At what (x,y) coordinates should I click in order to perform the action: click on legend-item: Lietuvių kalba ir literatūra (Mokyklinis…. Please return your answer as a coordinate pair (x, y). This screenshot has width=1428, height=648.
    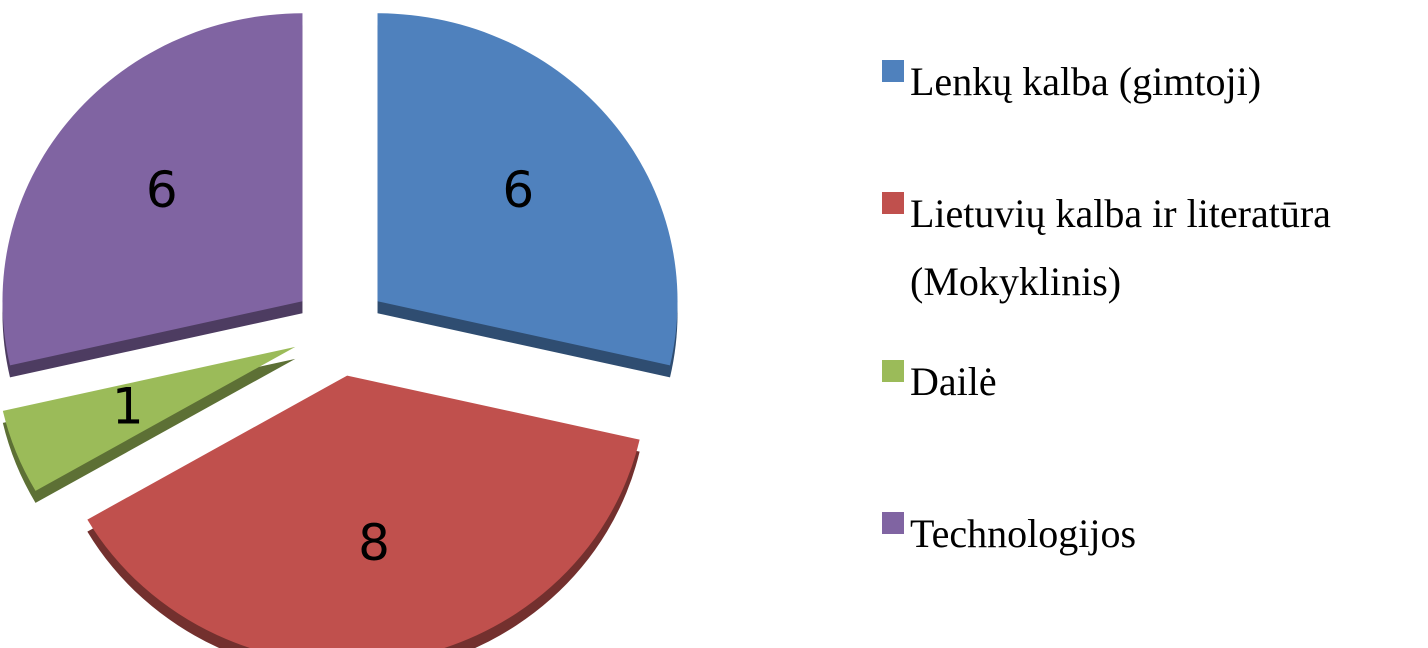
    Looking at the image, I should click on (1155, 253).